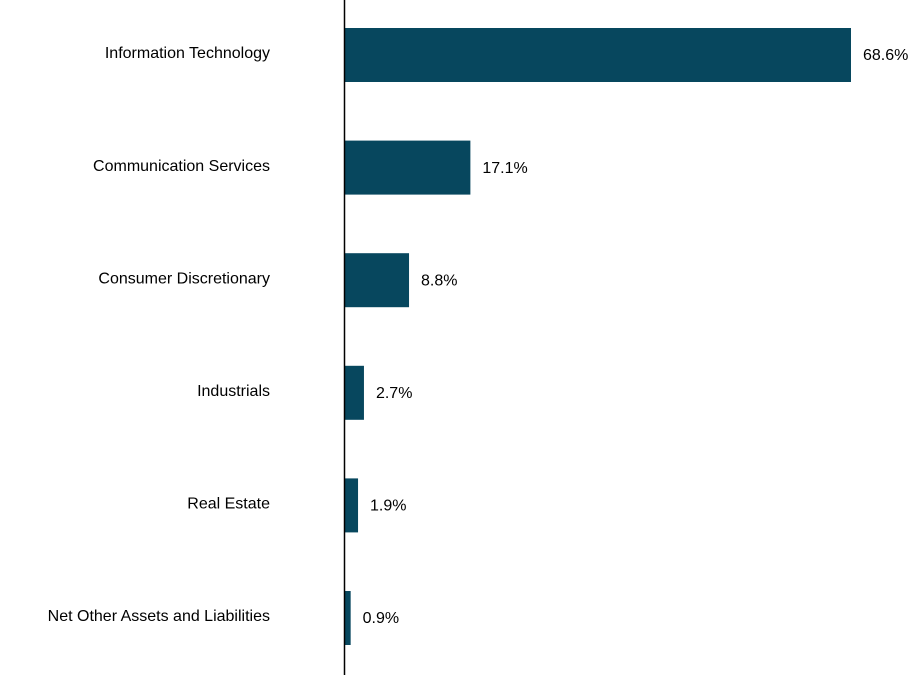  Describe the element at coordinates (184, 278) in the screenshot. I see `category-label-2: Consumer Discretionary` at that location.